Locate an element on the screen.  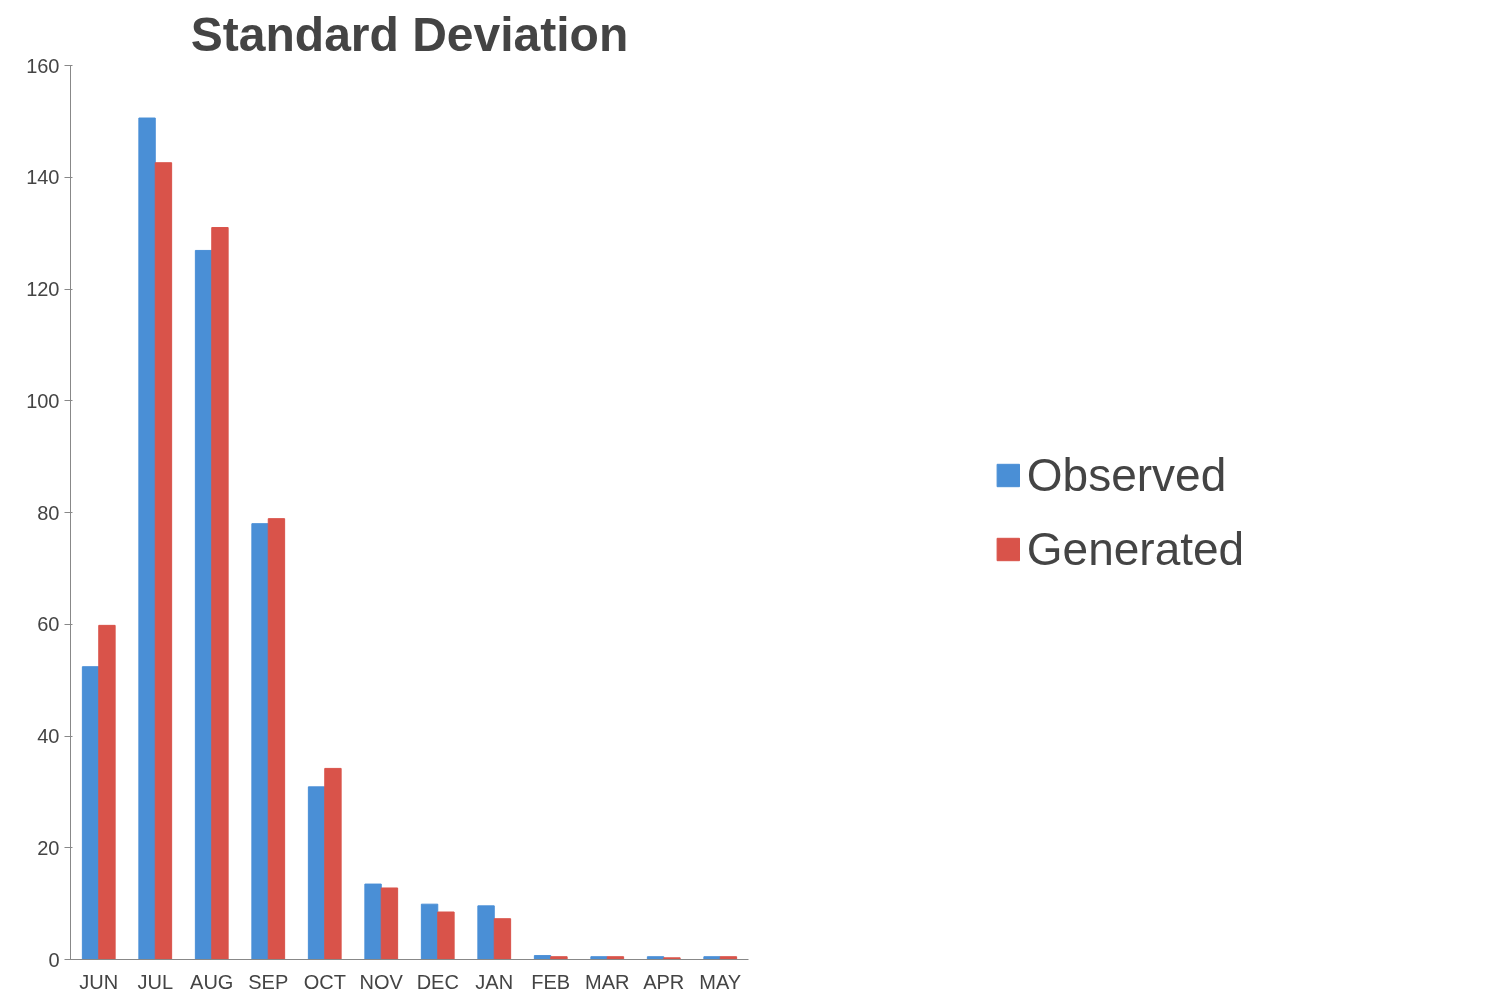
x-tick-label: JAN is located at coordinates (494, 981).